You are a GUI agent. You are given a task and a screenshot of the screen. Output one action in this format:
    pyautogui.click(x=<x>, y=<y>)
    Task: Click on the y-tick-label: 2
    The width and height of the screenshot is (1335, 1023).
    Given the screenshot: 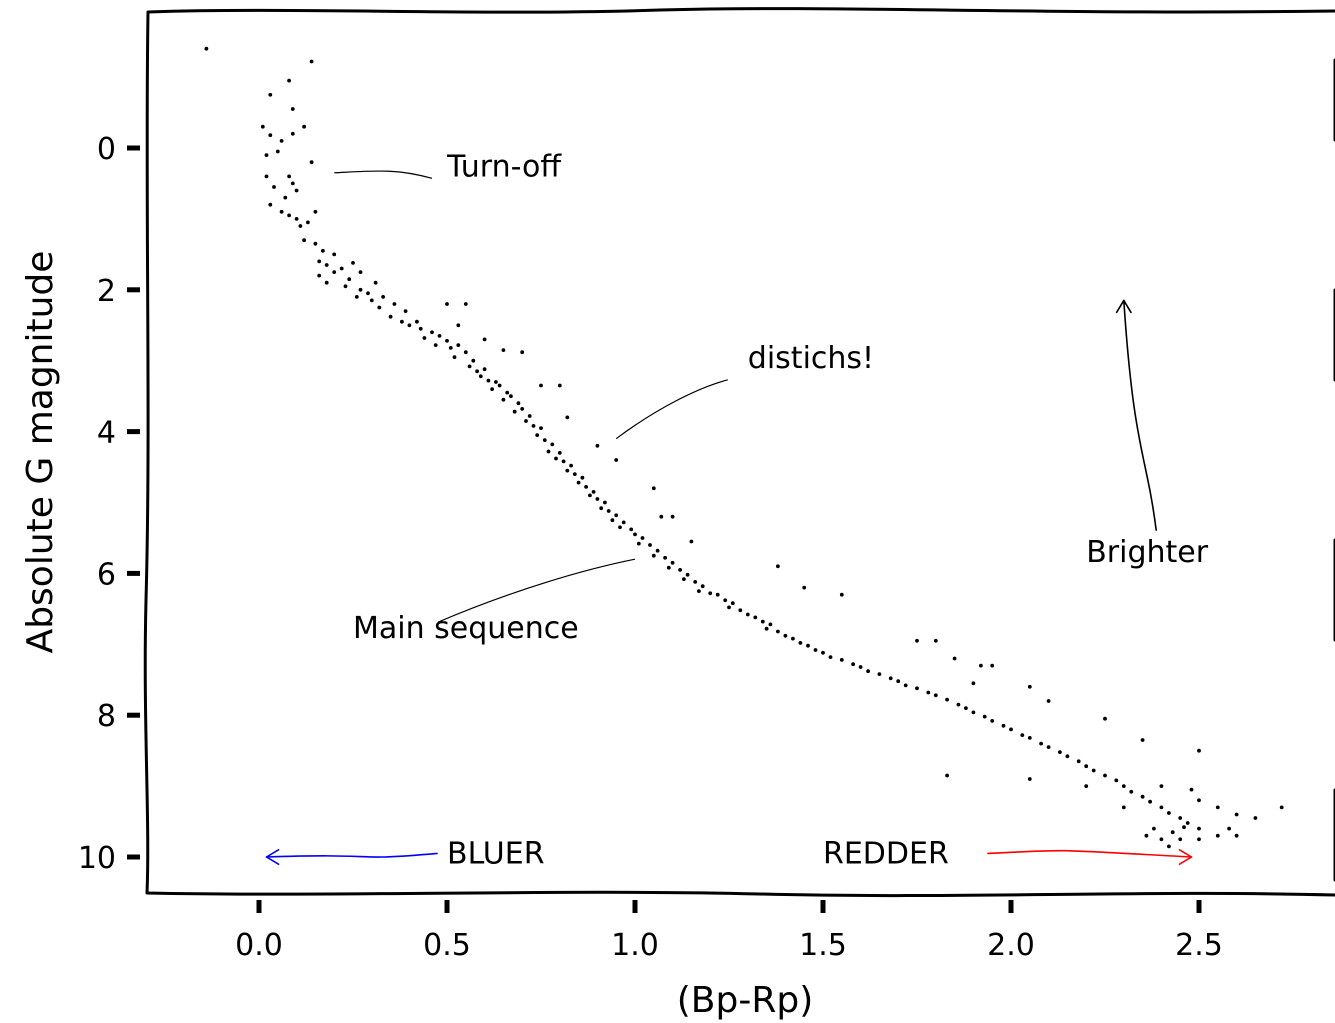 What is the action you would take?
    pyautogui.click(x=106, y=291)
    